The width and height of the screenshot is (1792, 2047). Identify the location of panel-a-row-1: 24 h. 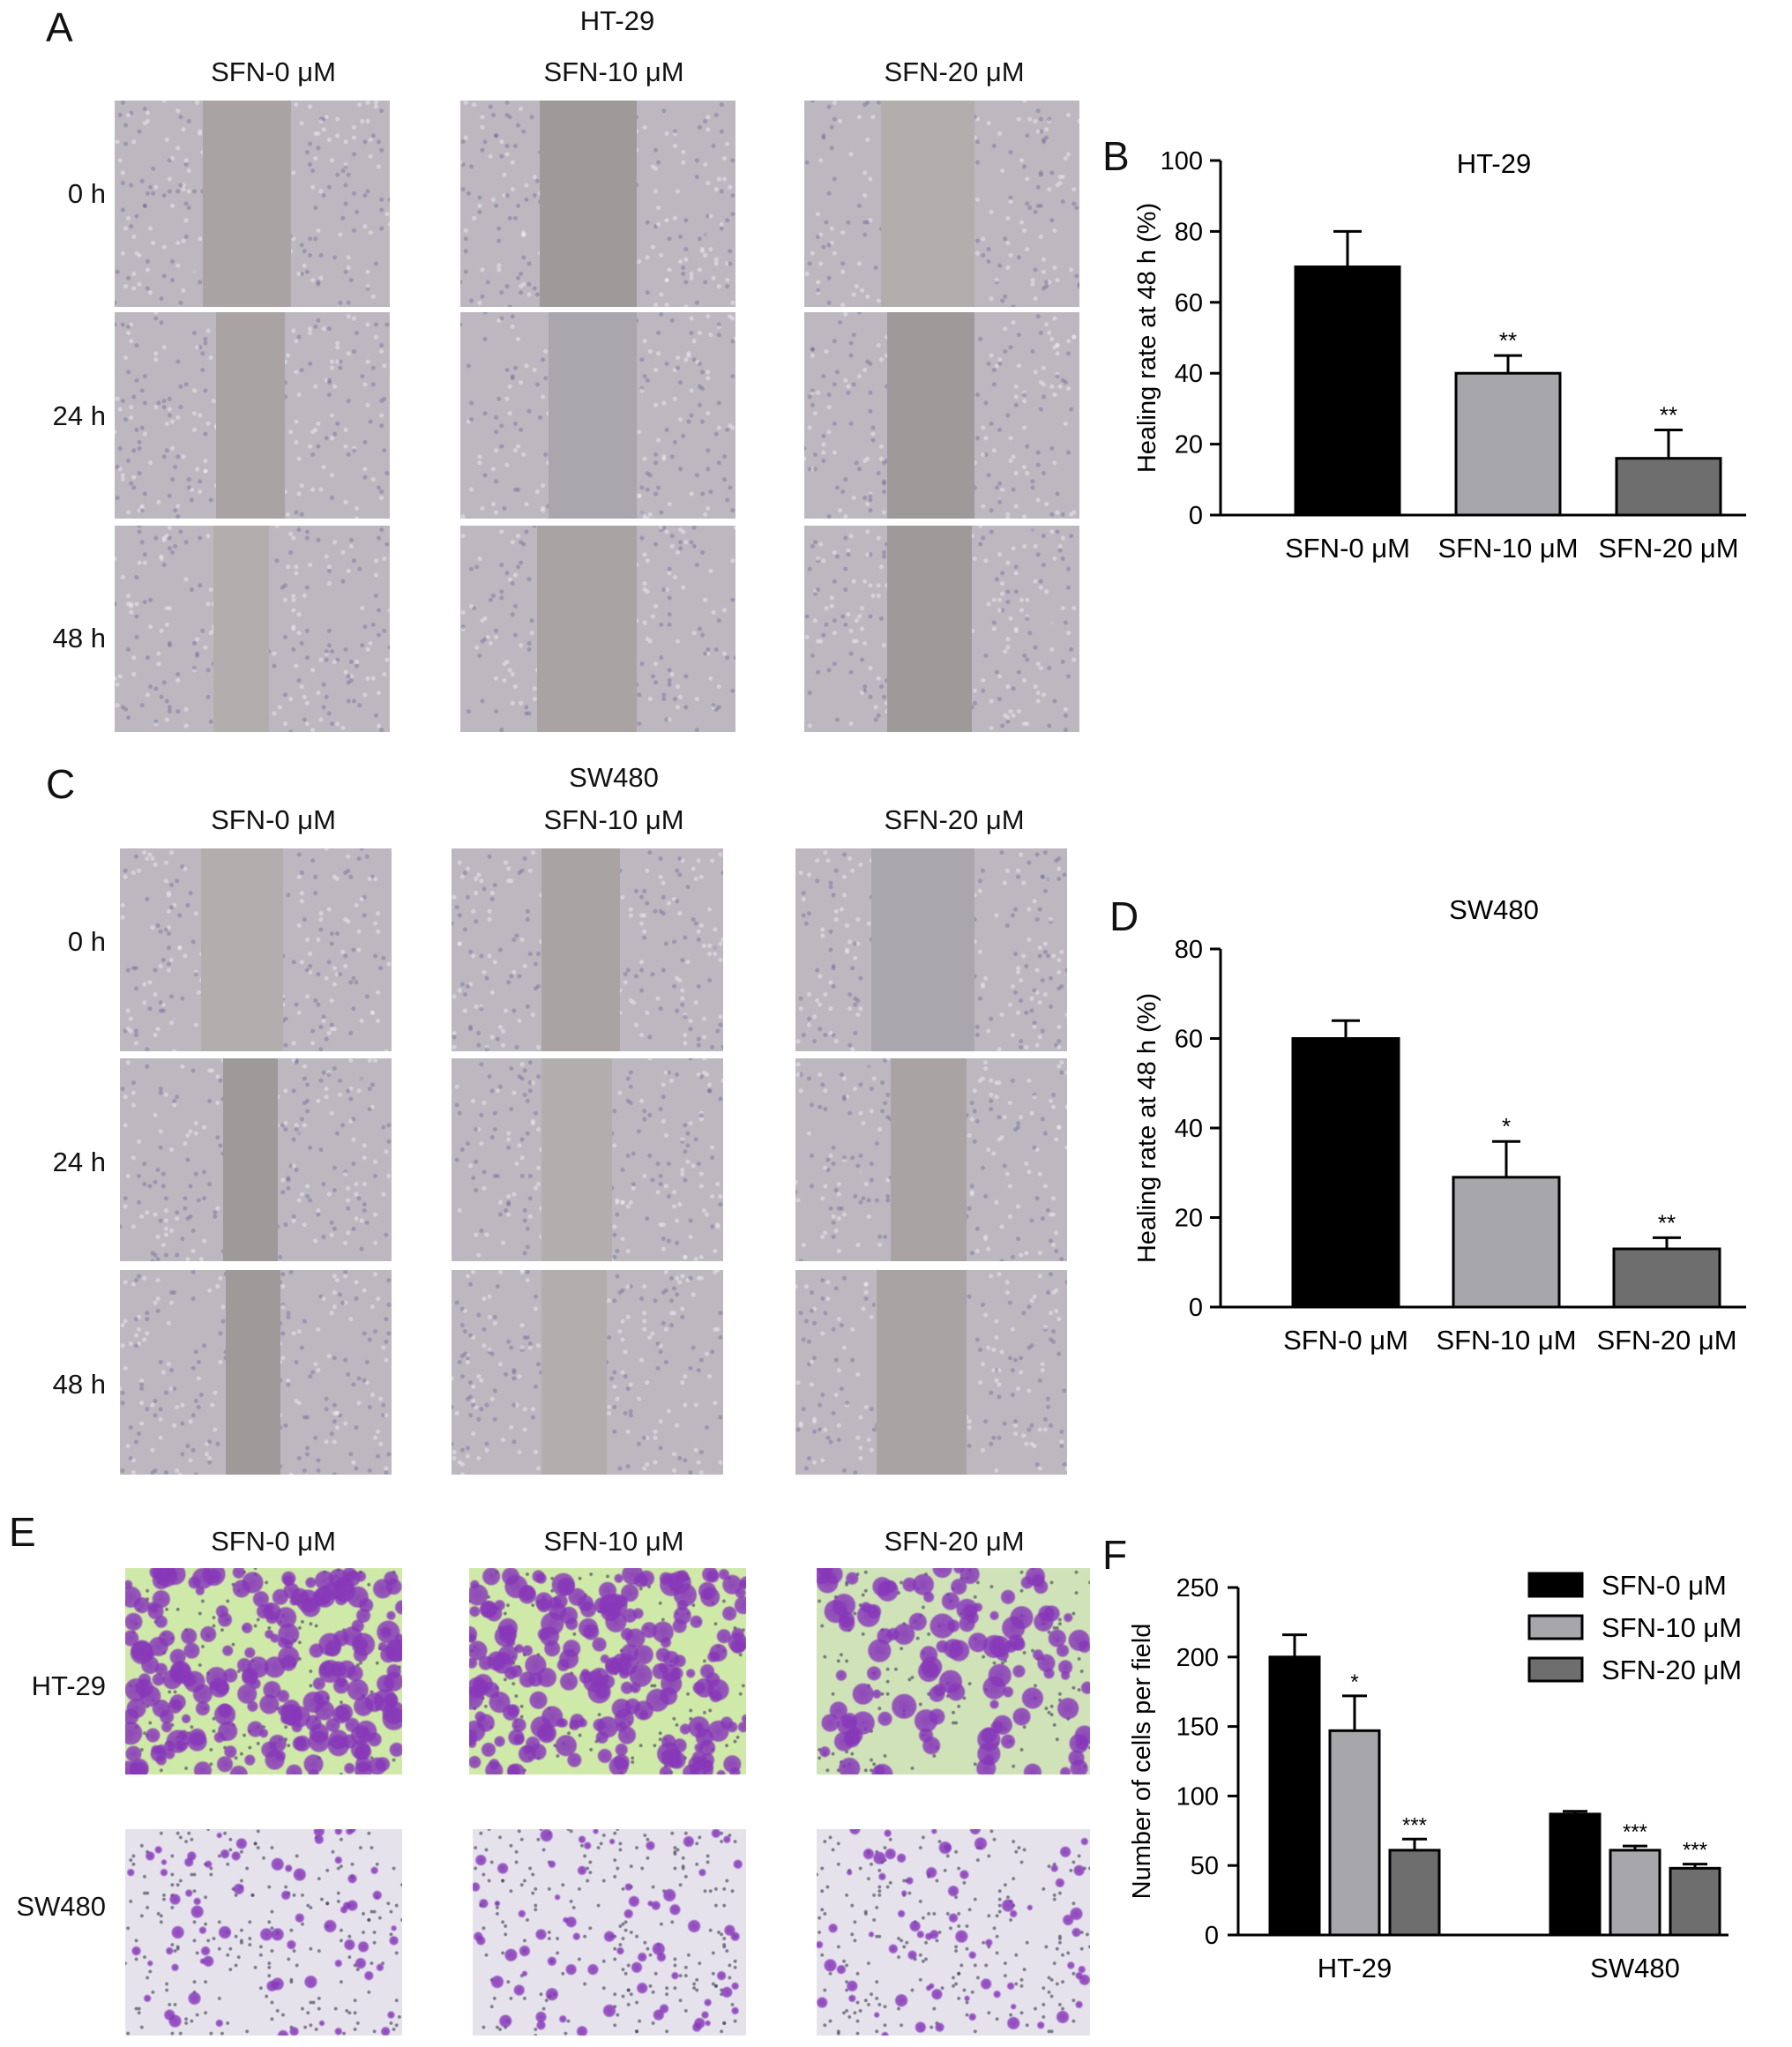
(79, 415).